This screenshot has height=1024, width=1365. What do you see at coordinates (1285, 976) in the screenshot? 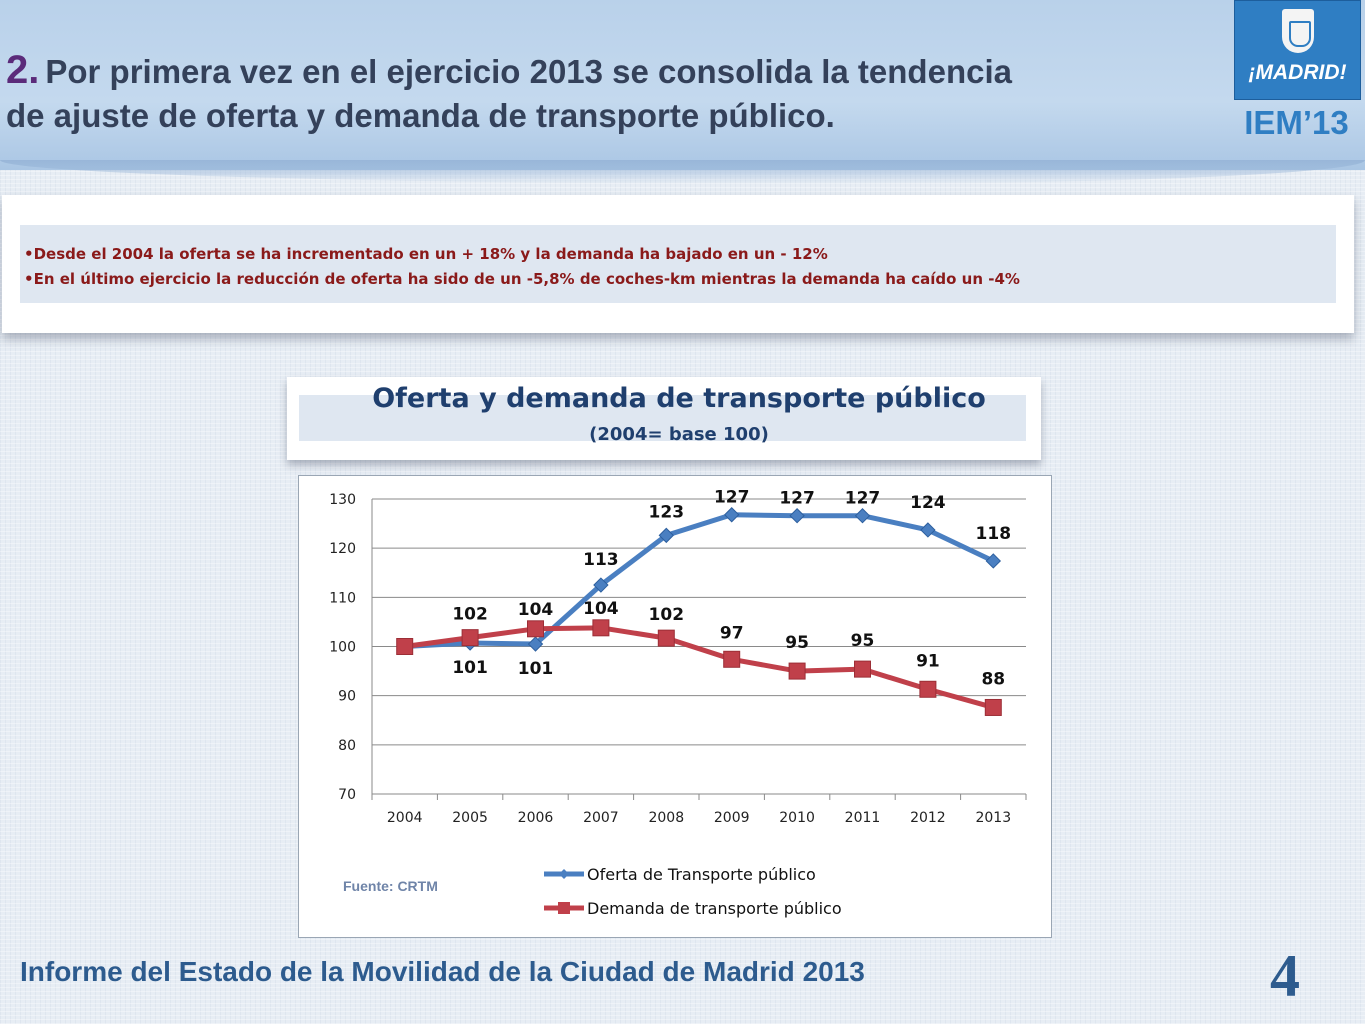
I see `page-number: 4` at bounding box center [1285, 976].